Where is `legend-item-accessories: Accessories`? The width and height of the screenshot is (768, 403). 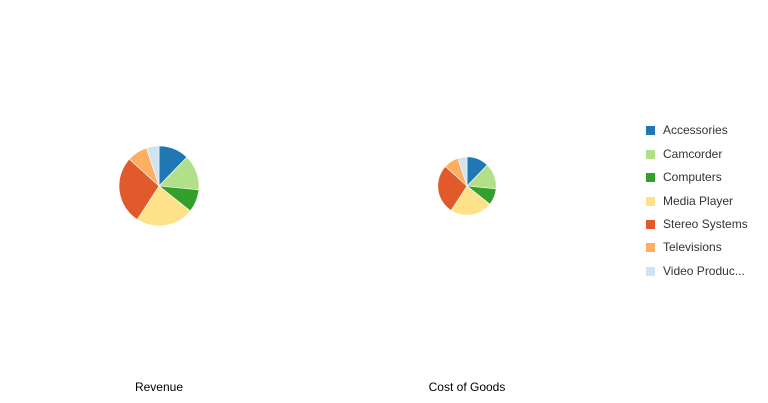
legend-item-accessories: Accessories is located at coordinates (707, 131).